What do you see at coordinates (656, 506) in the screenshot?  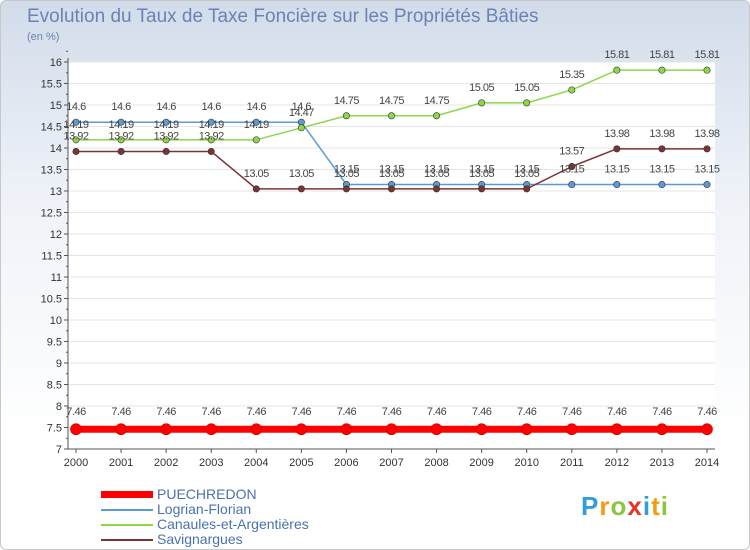 I see `logo-letter: t` at bounding box center [656, 506].